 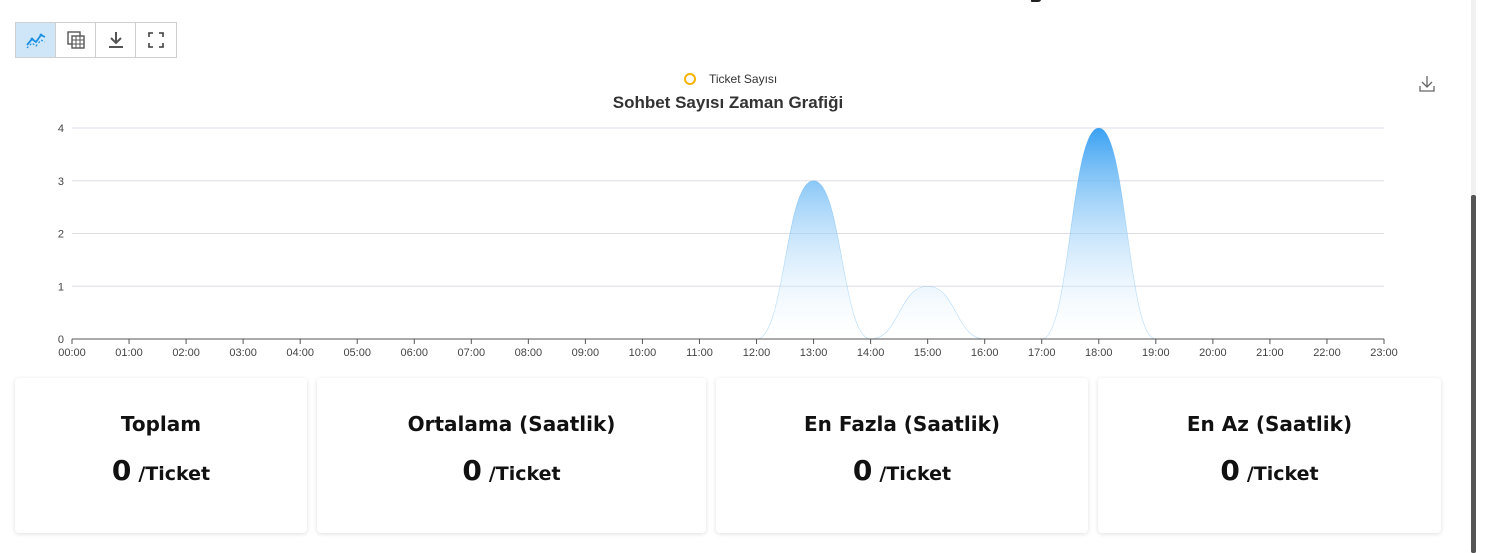 What do you see at coordinates (586, 353) in the screenshot?
I see `x-tick-label: 09:00` at bounding box center [586, 353].